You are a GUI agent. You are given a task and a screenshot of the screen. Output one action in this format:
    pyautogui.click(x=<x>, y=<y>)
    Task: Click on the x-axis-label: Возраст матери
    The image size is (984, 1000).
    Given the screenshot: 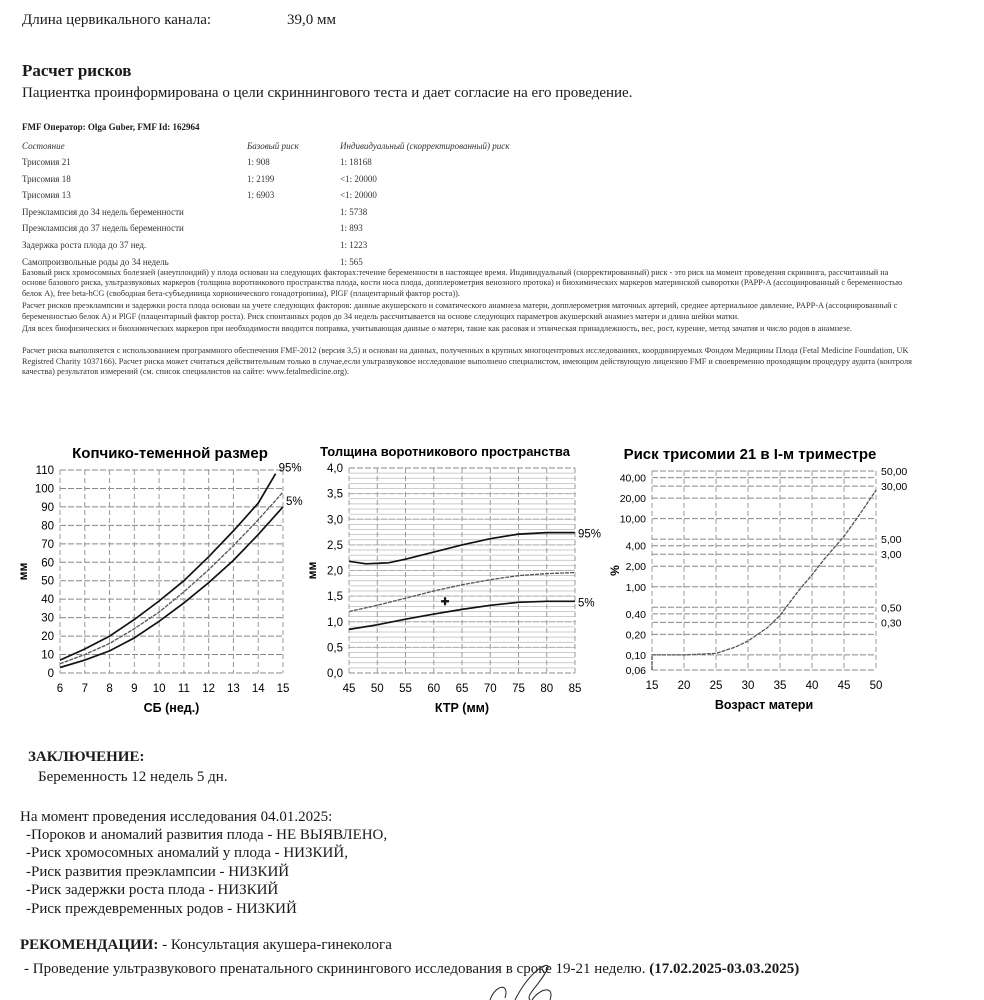 What is the action you would take?
    pyautogui.click(x=764, y=705)
    